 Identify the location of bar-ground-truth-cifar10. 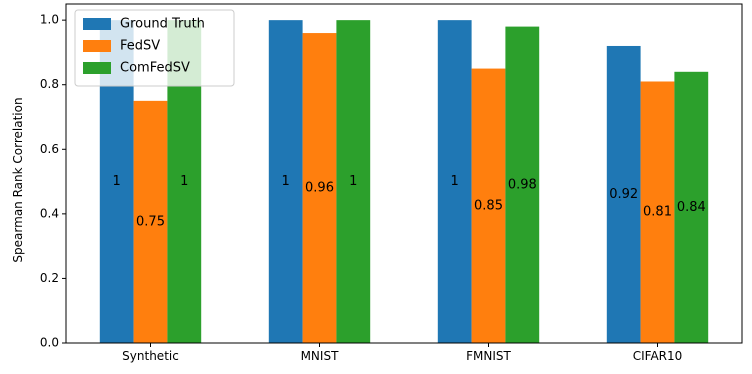
(623, 194).